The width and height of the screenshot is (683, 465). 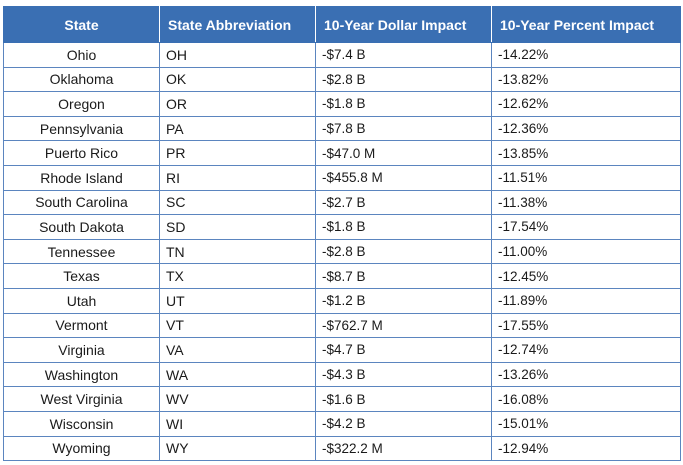 What do you see at coordinates (237, 79) in the screenshot?
I see `abbreviation-cell: OK` at bounding box center [237, 79].